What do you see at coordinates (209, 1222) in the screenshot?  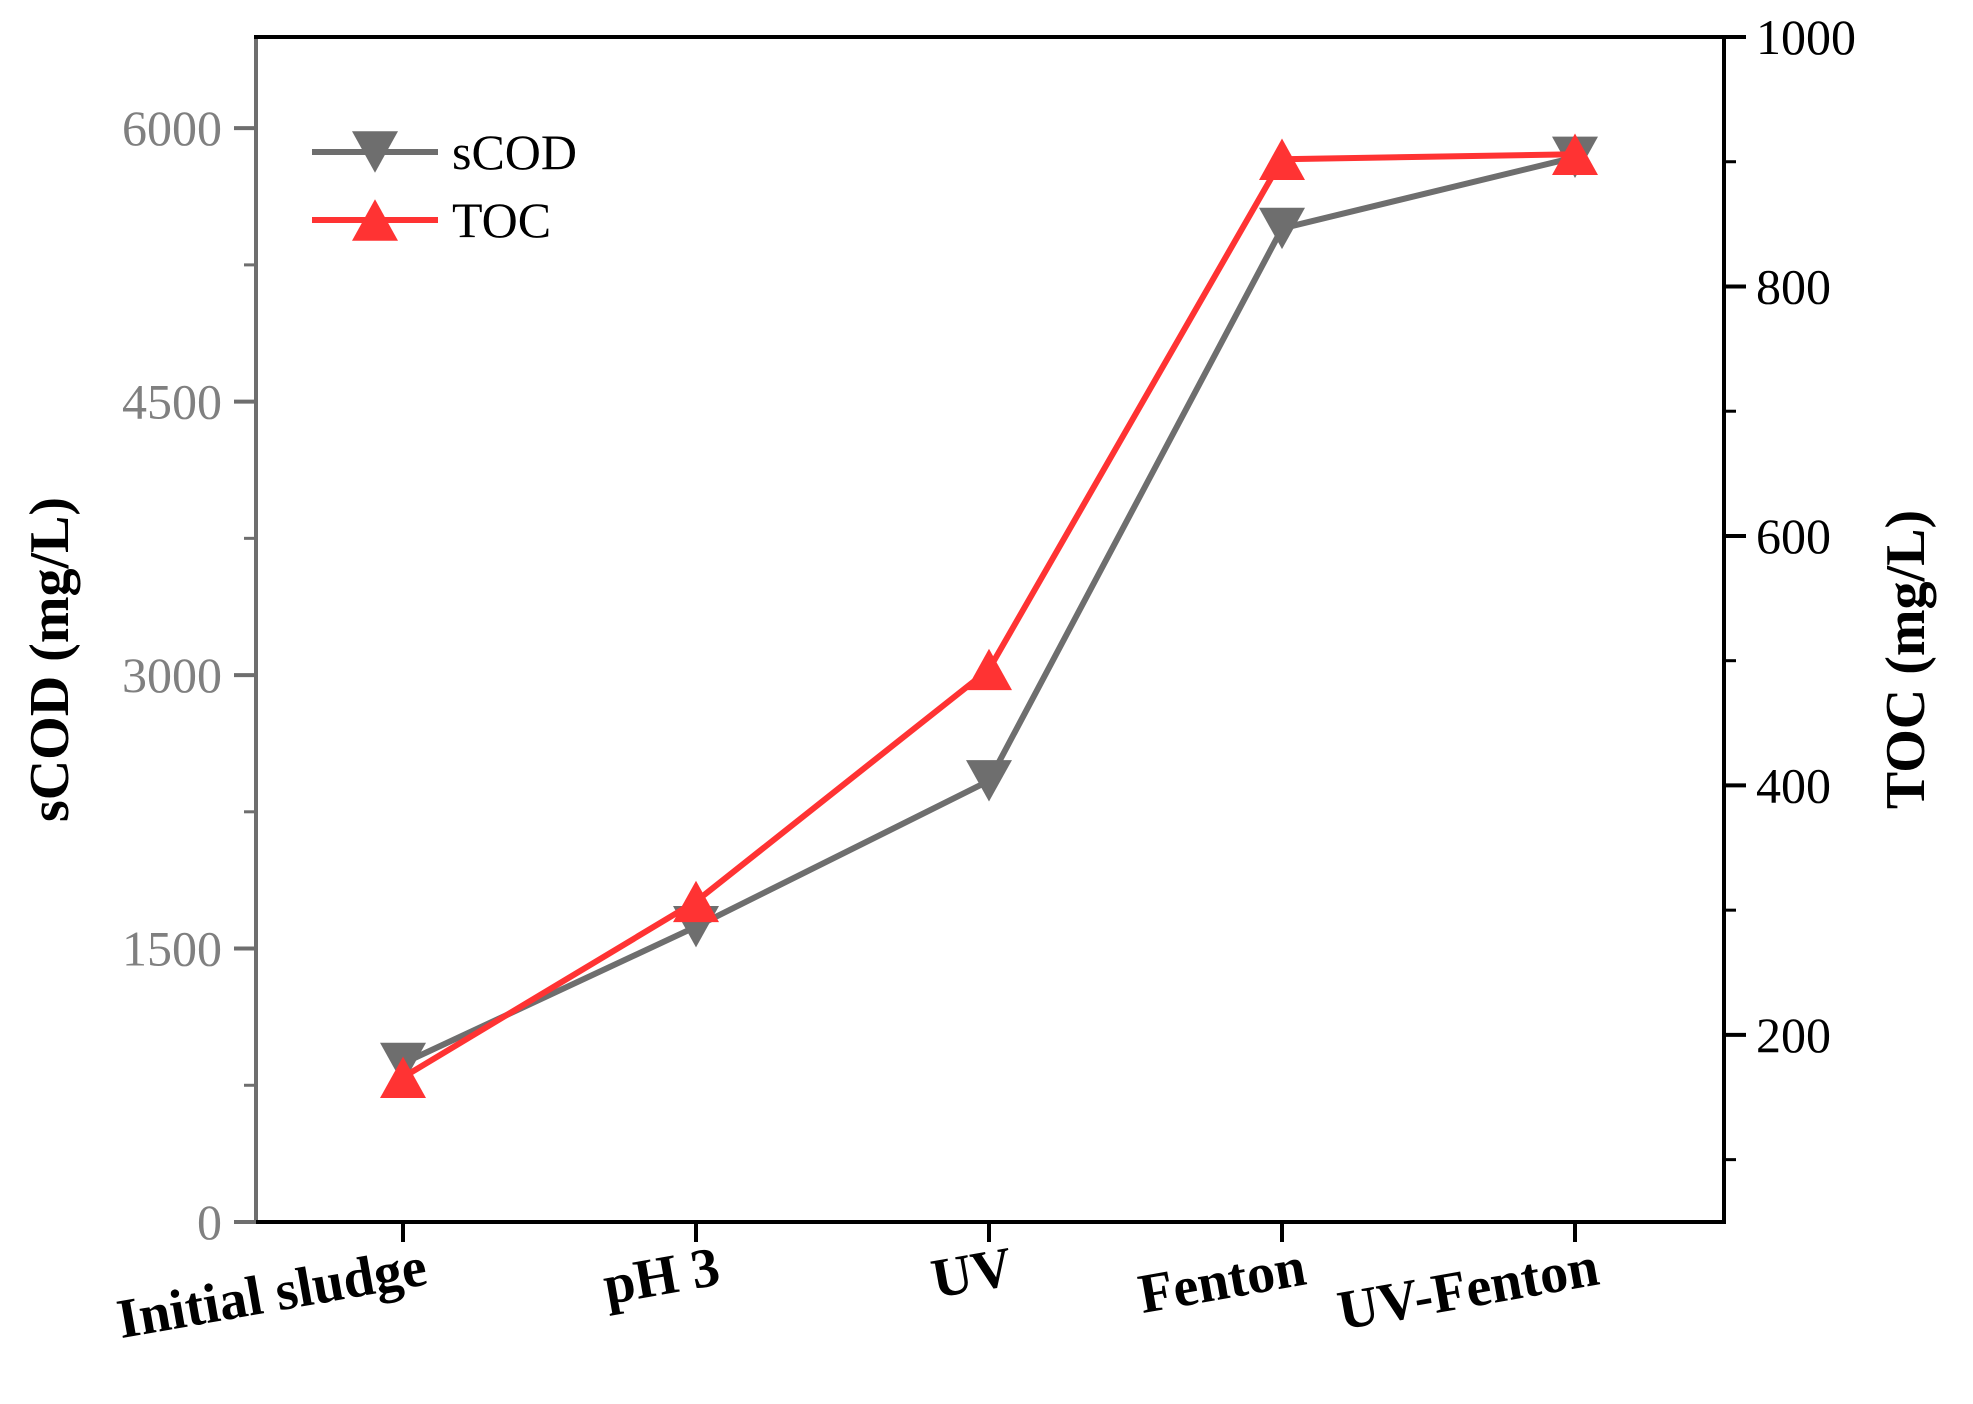 I see `left-tick-label: 0` at bounding box center [209, 1222].